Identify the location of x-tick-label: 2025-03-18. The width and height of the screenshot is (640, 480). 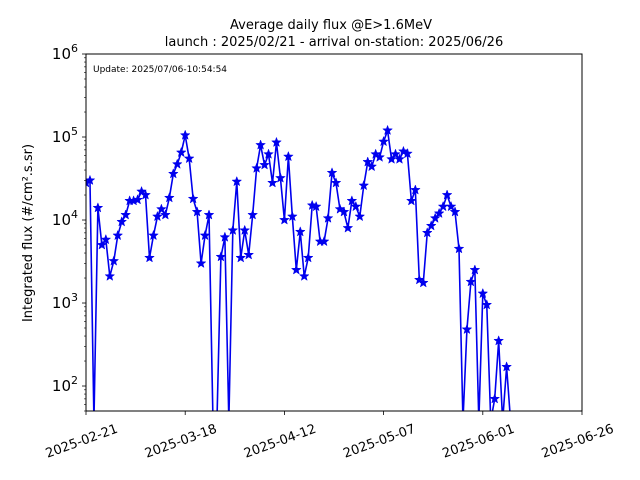
(181, 442).